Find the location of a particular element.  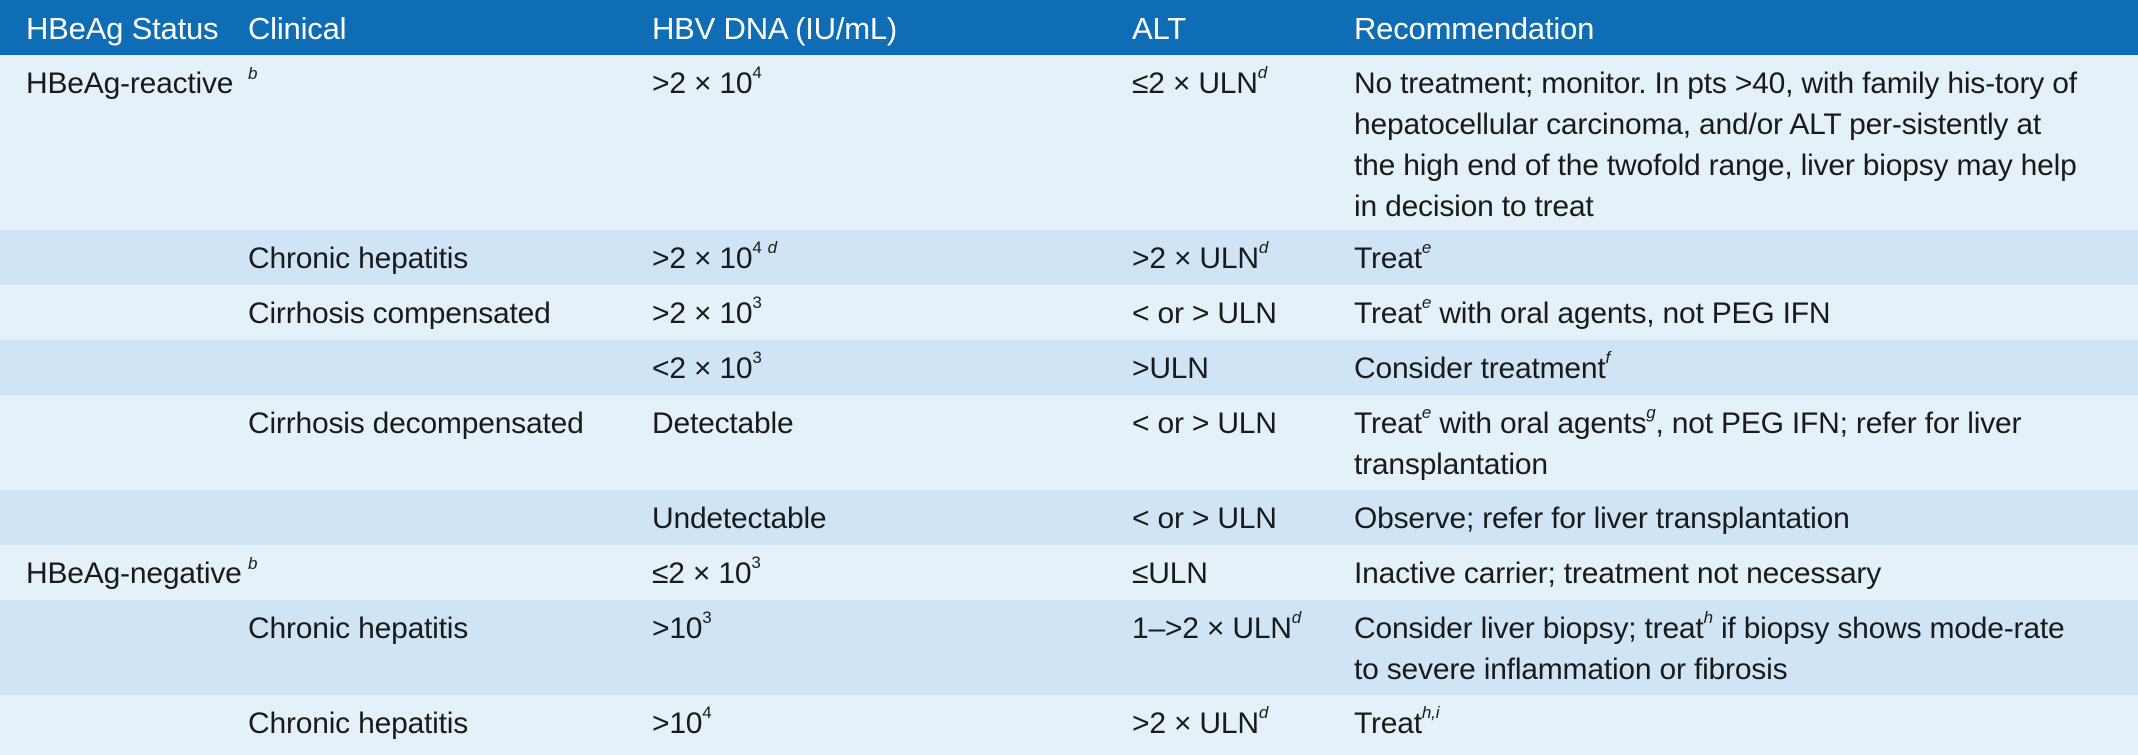

footnote-mark: h is located at coordinates (1708, 617).